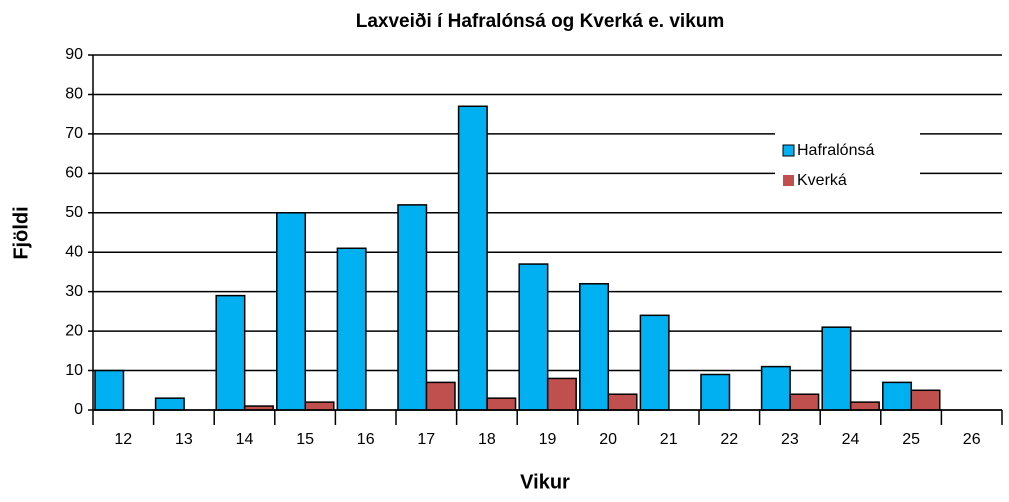 This screenshot has height=502, width=1009. Describe the element at coordinates (305, 439) in the screenshot. I see `x-tick-label: 15` at that location.